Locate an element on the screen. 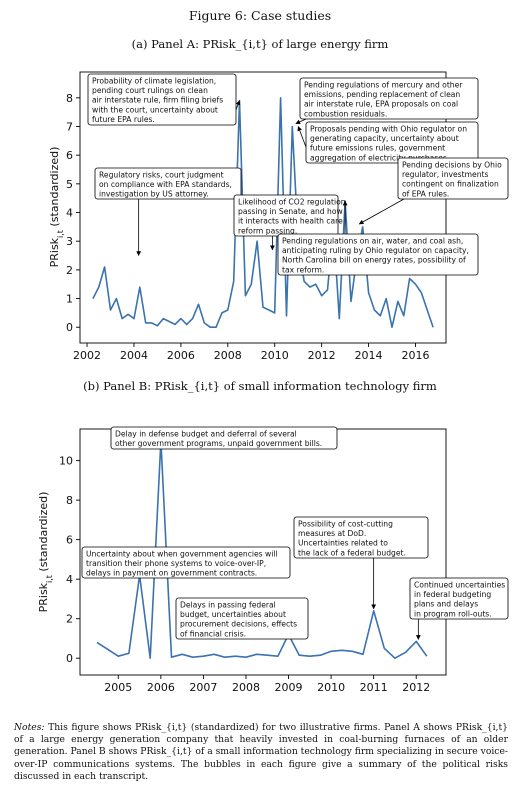 The width and height of the screenshot is (520, 799). x-tick-label: 2002 is located at coordinates (87, 355).